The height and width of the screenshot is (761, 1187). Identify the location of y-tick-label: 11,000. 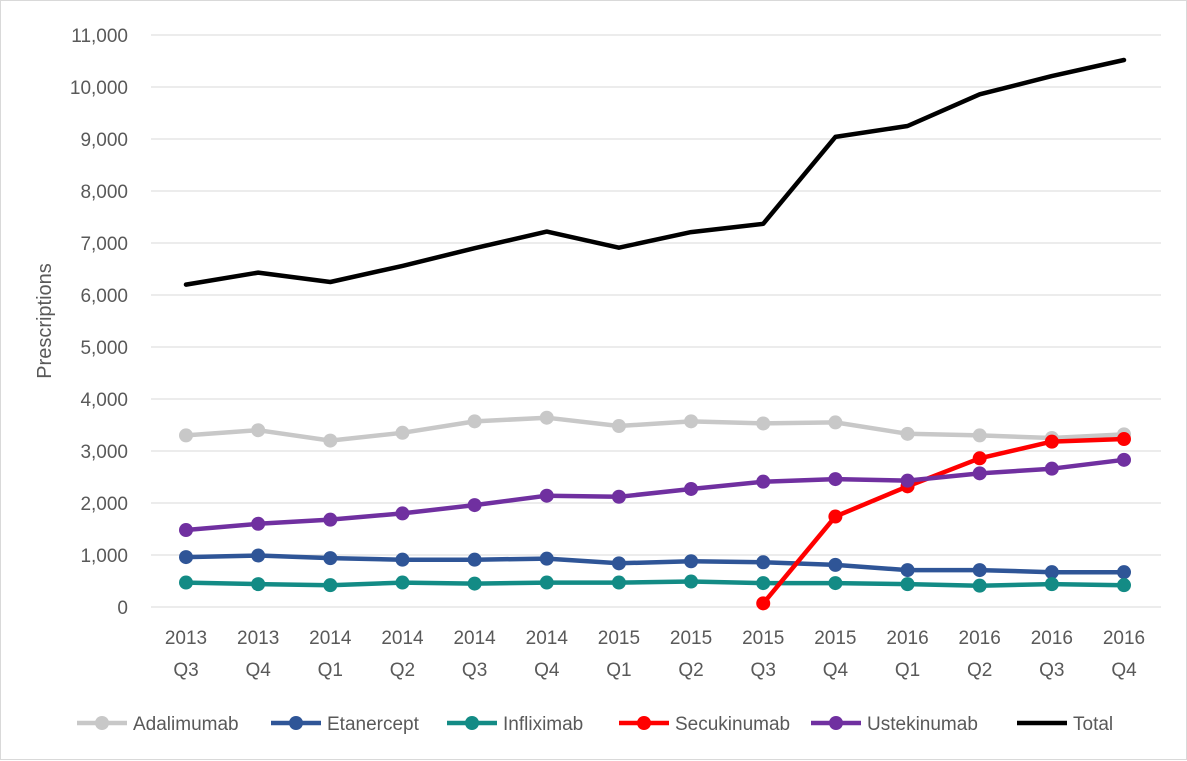
(99, 36).